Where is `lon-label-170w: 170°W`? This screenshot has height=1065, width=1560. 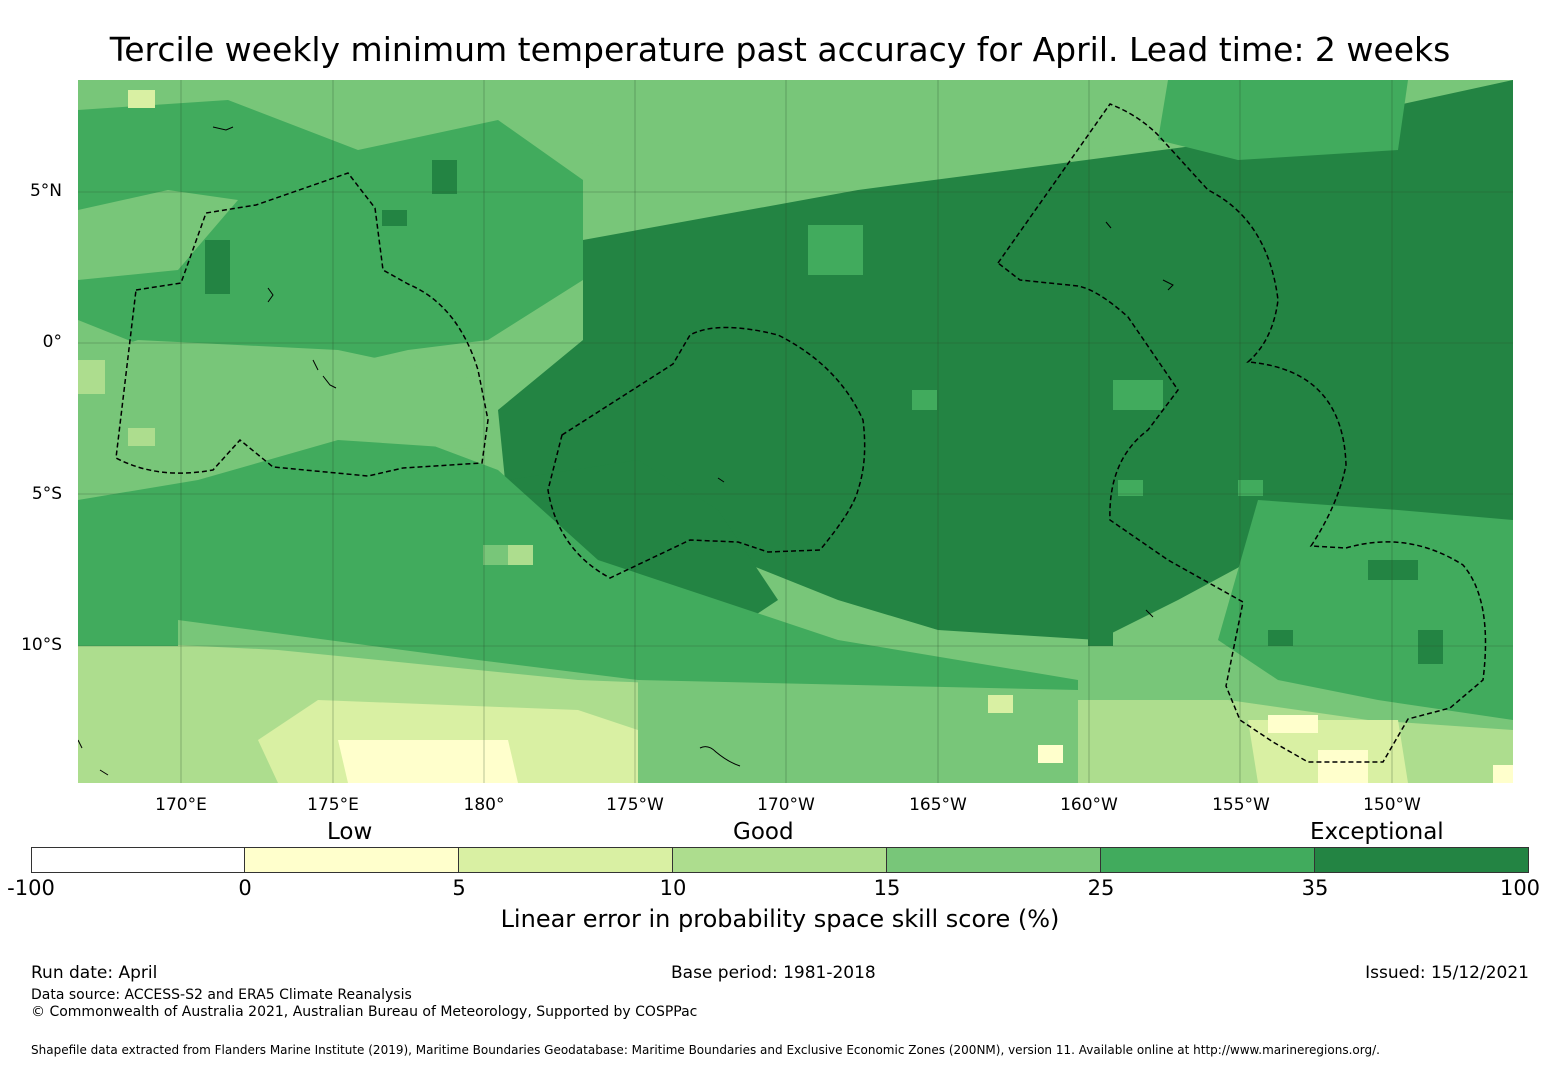 lon-label-170w: 170°W is located at coordinates (786, 805).